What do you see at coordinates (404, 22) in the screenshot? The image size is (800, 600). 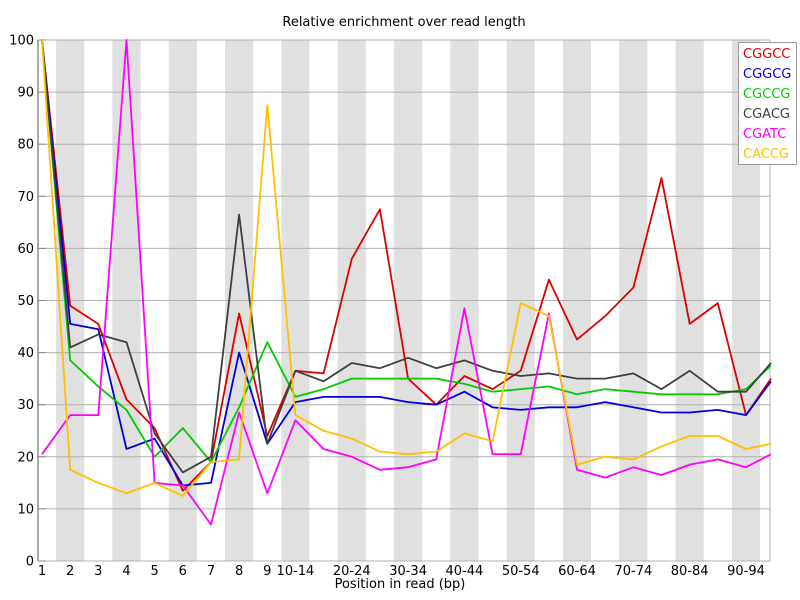 I see `chart-title: Relative enrichment over read length` at bounding box center [404, 22].